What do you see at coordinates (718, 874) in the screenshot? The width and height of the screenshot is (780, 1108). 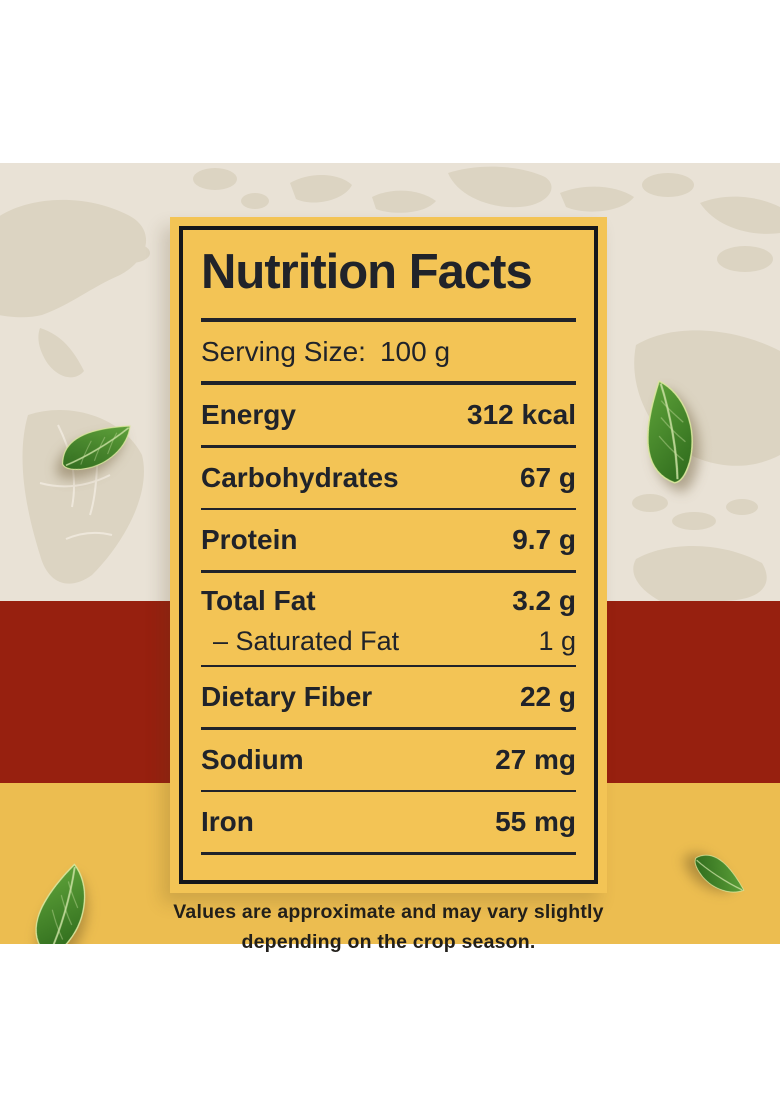 I see `leaf-image-bottom-right` at bounding box center [718, 874].